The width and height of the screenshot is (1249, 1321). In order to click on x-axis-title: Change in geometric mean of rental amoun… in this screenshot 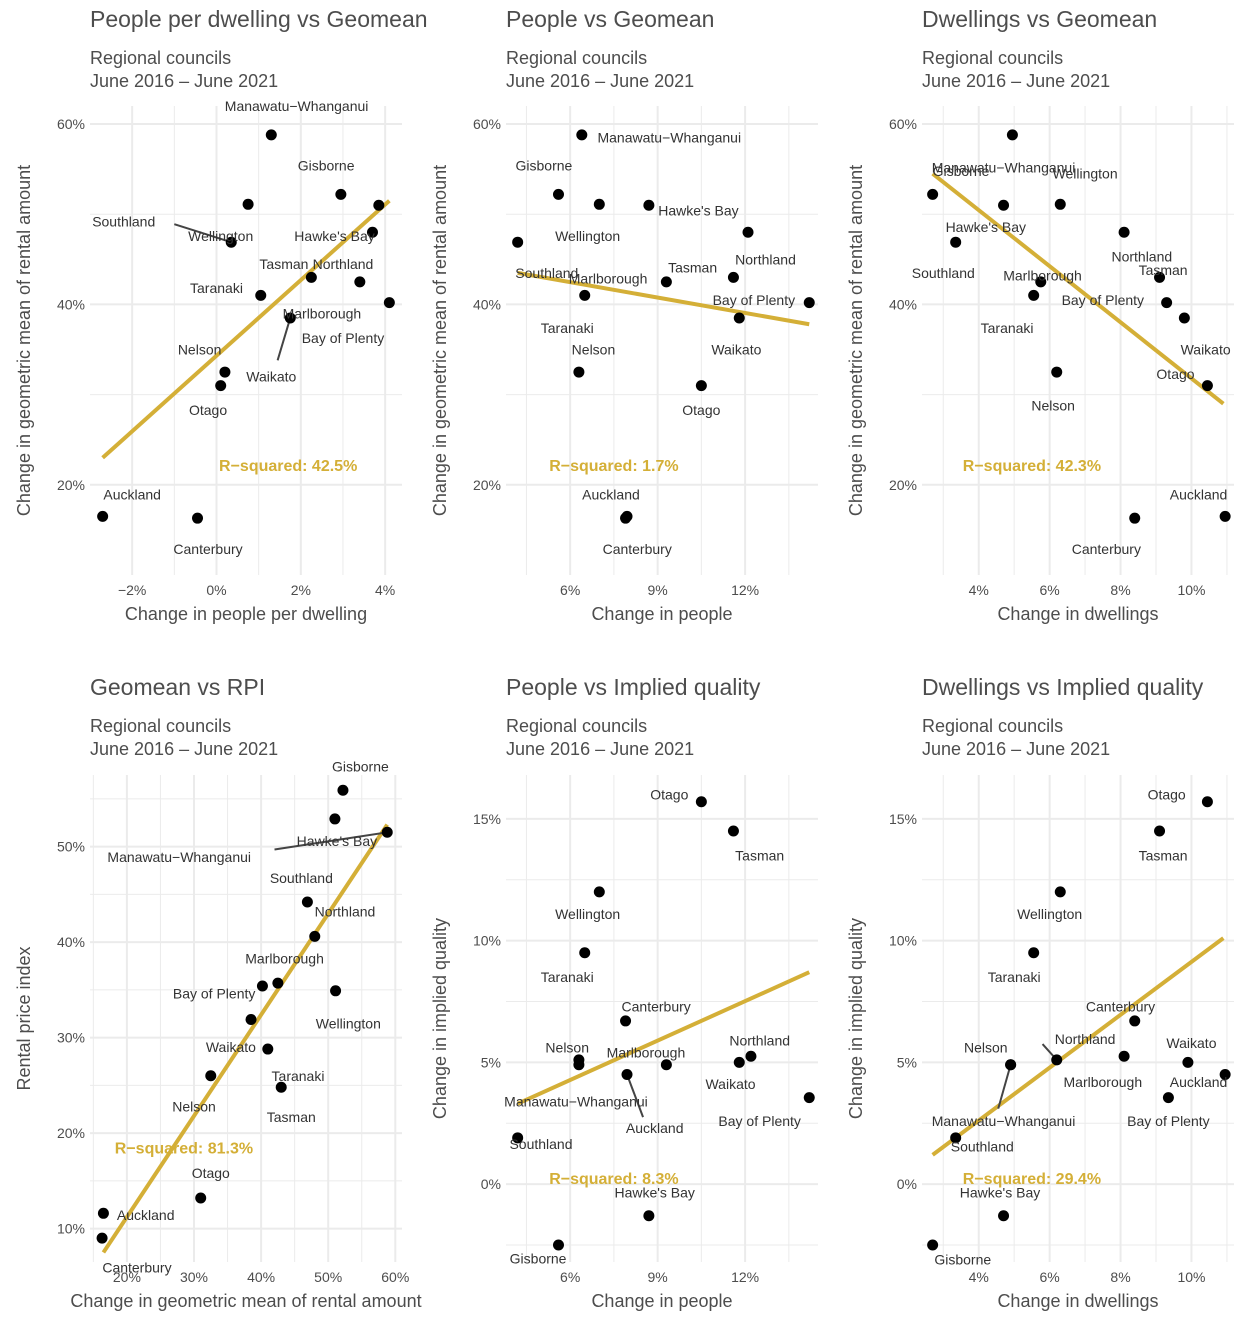, I will do `click(245, 1301)`.